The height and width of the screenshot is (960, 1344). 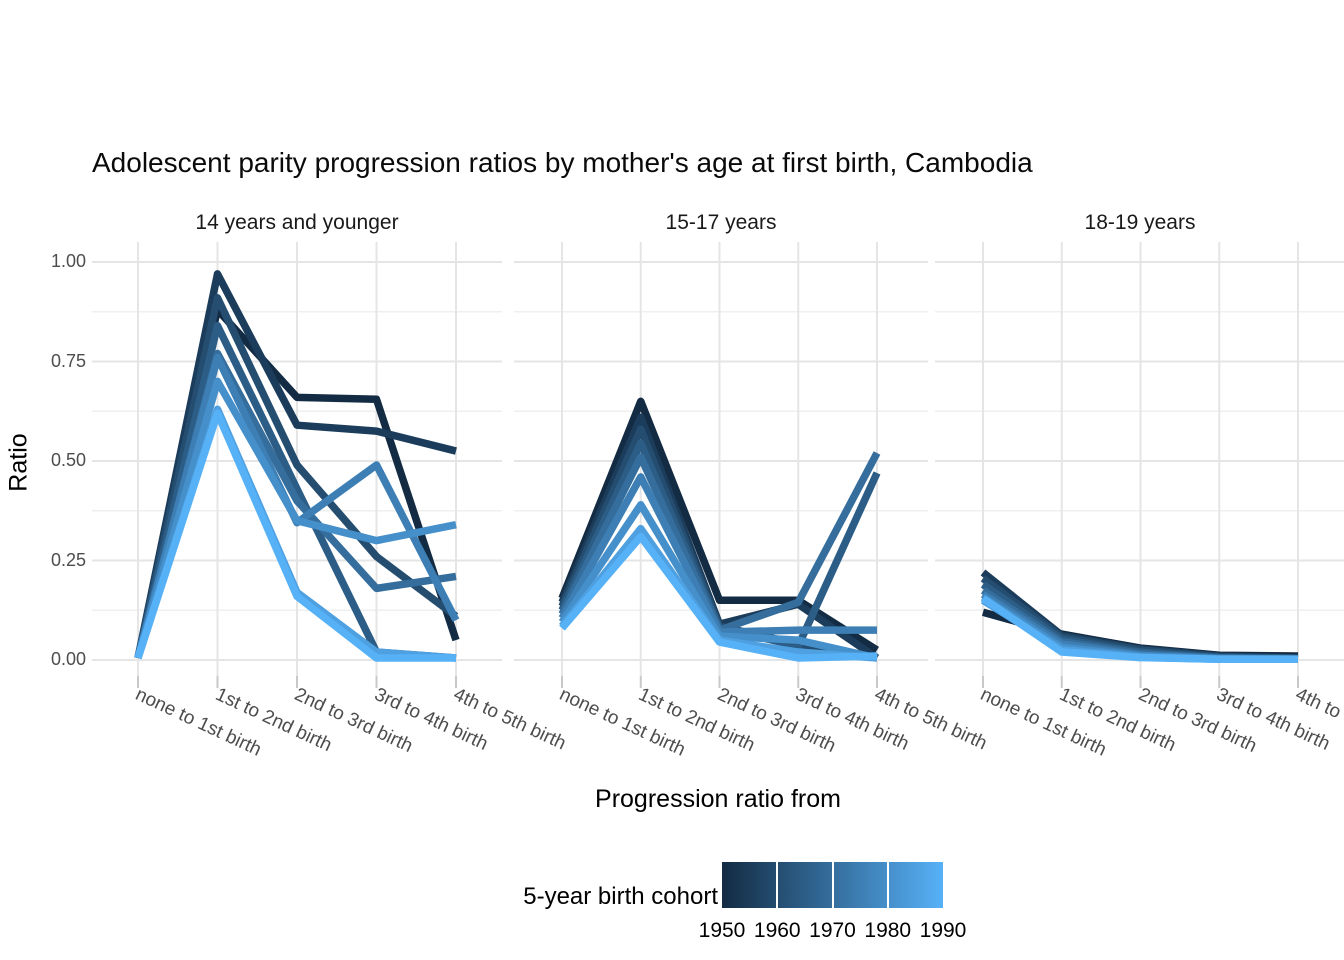 What do you see at coordinates (943, 930) in the screenshot?
I see `legend-year-label-1990: 1990` at bounding box center [943, 930].